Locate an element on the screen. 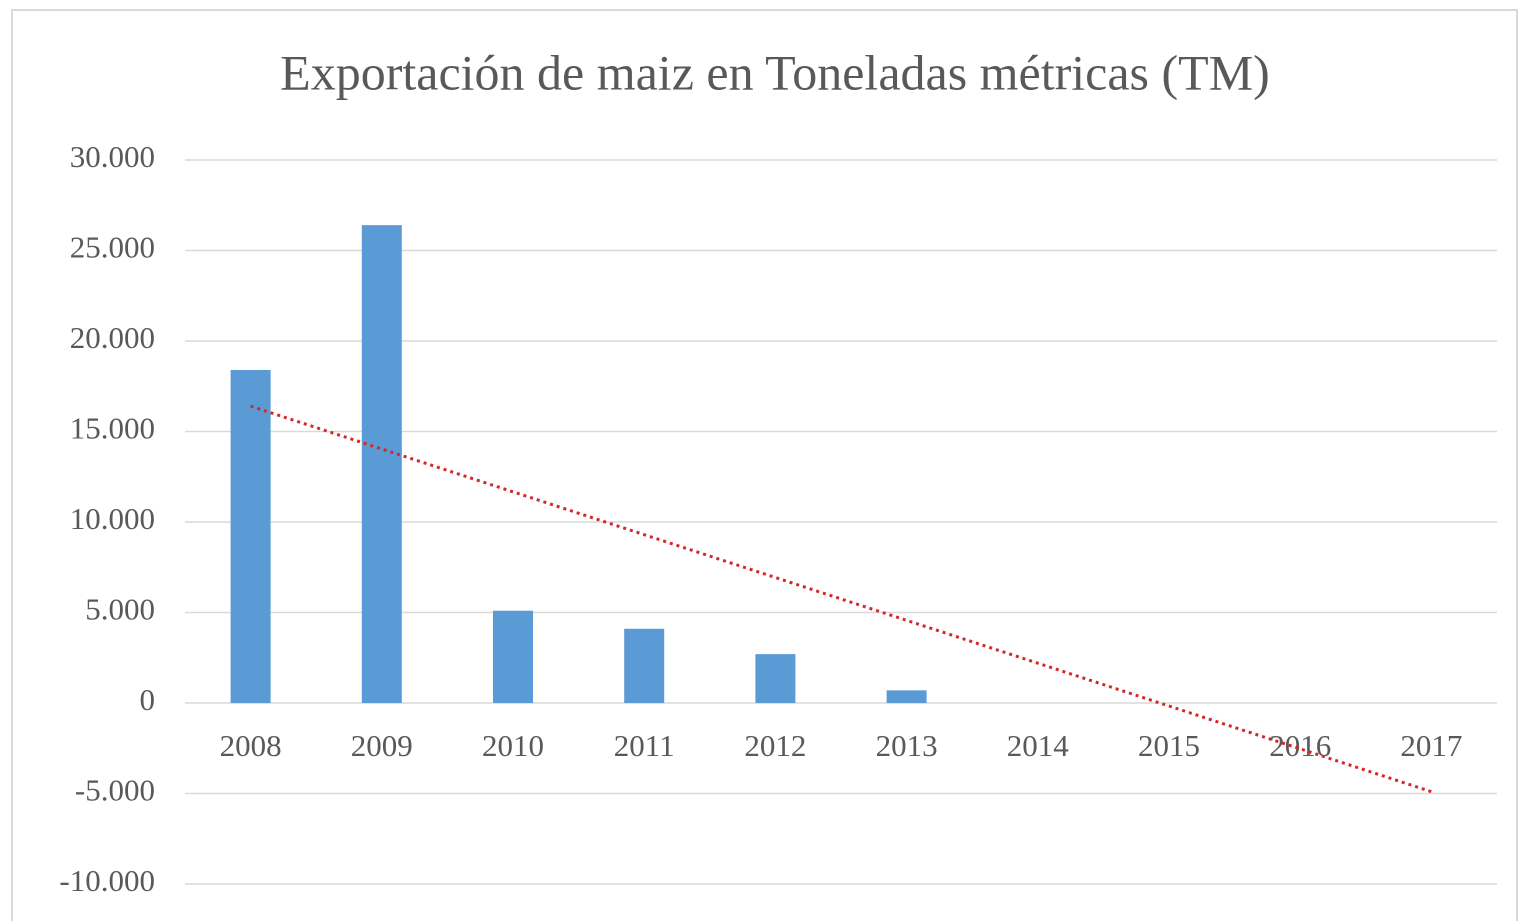 This screenshot has height=921, width=1529. x-tick-label: 2015 is located at coordinates (1169, 745).